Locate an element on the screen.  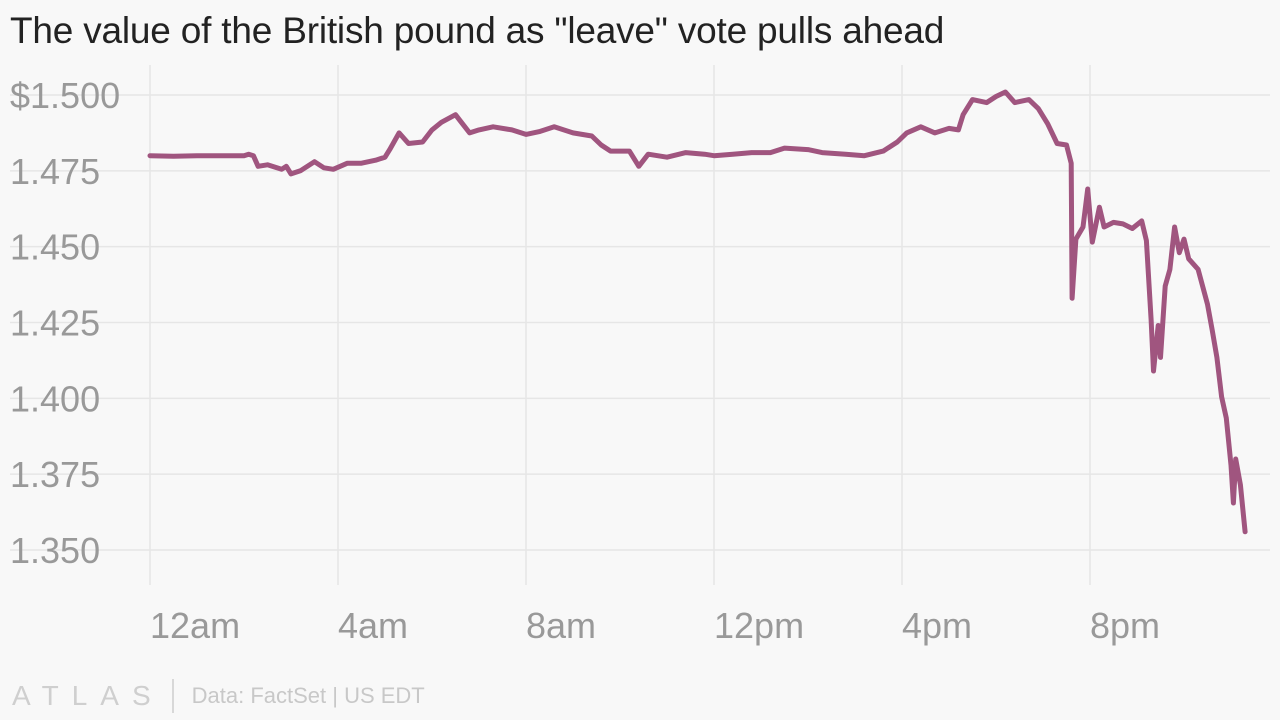
source-note: Data: FactSet | US EDT is located at coordinates (308, 695).